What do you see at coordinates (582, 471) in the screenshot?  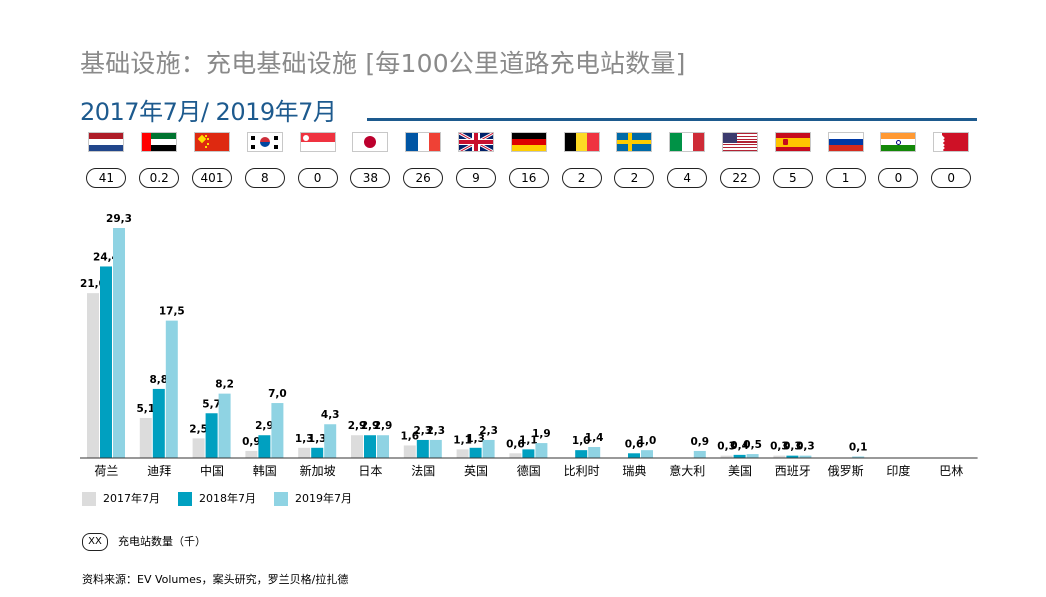 I see `category-label: 比利时` at bounding box center [582, 471].